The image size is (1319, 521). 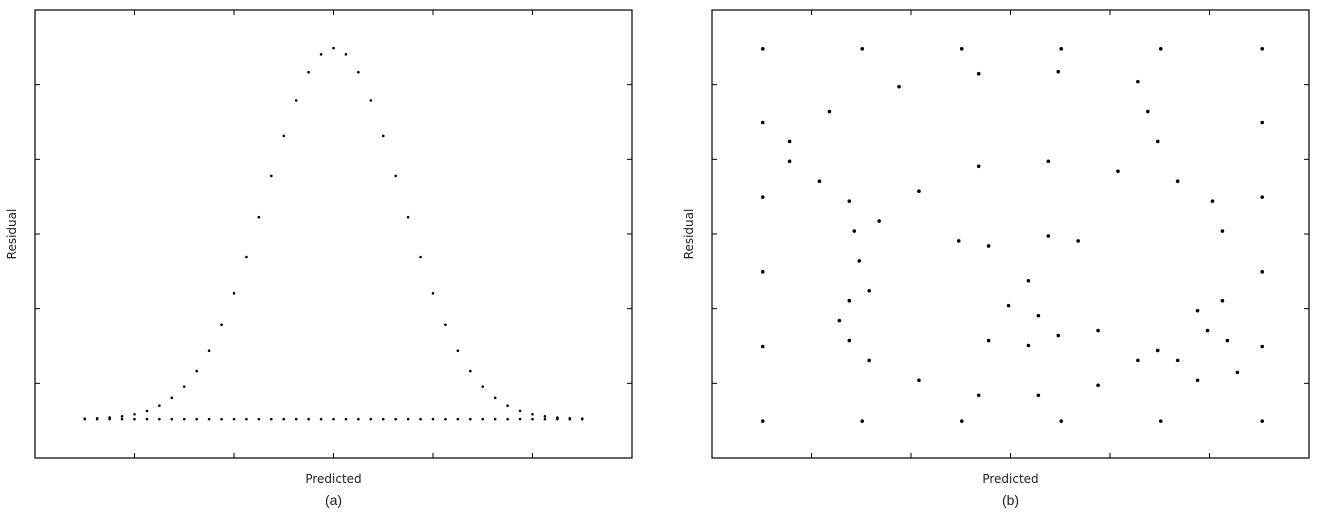 What do you see at coordinates (1010, 500) in the screenshot?
I see `caption: (b)` at bounding box center [1010, 500].